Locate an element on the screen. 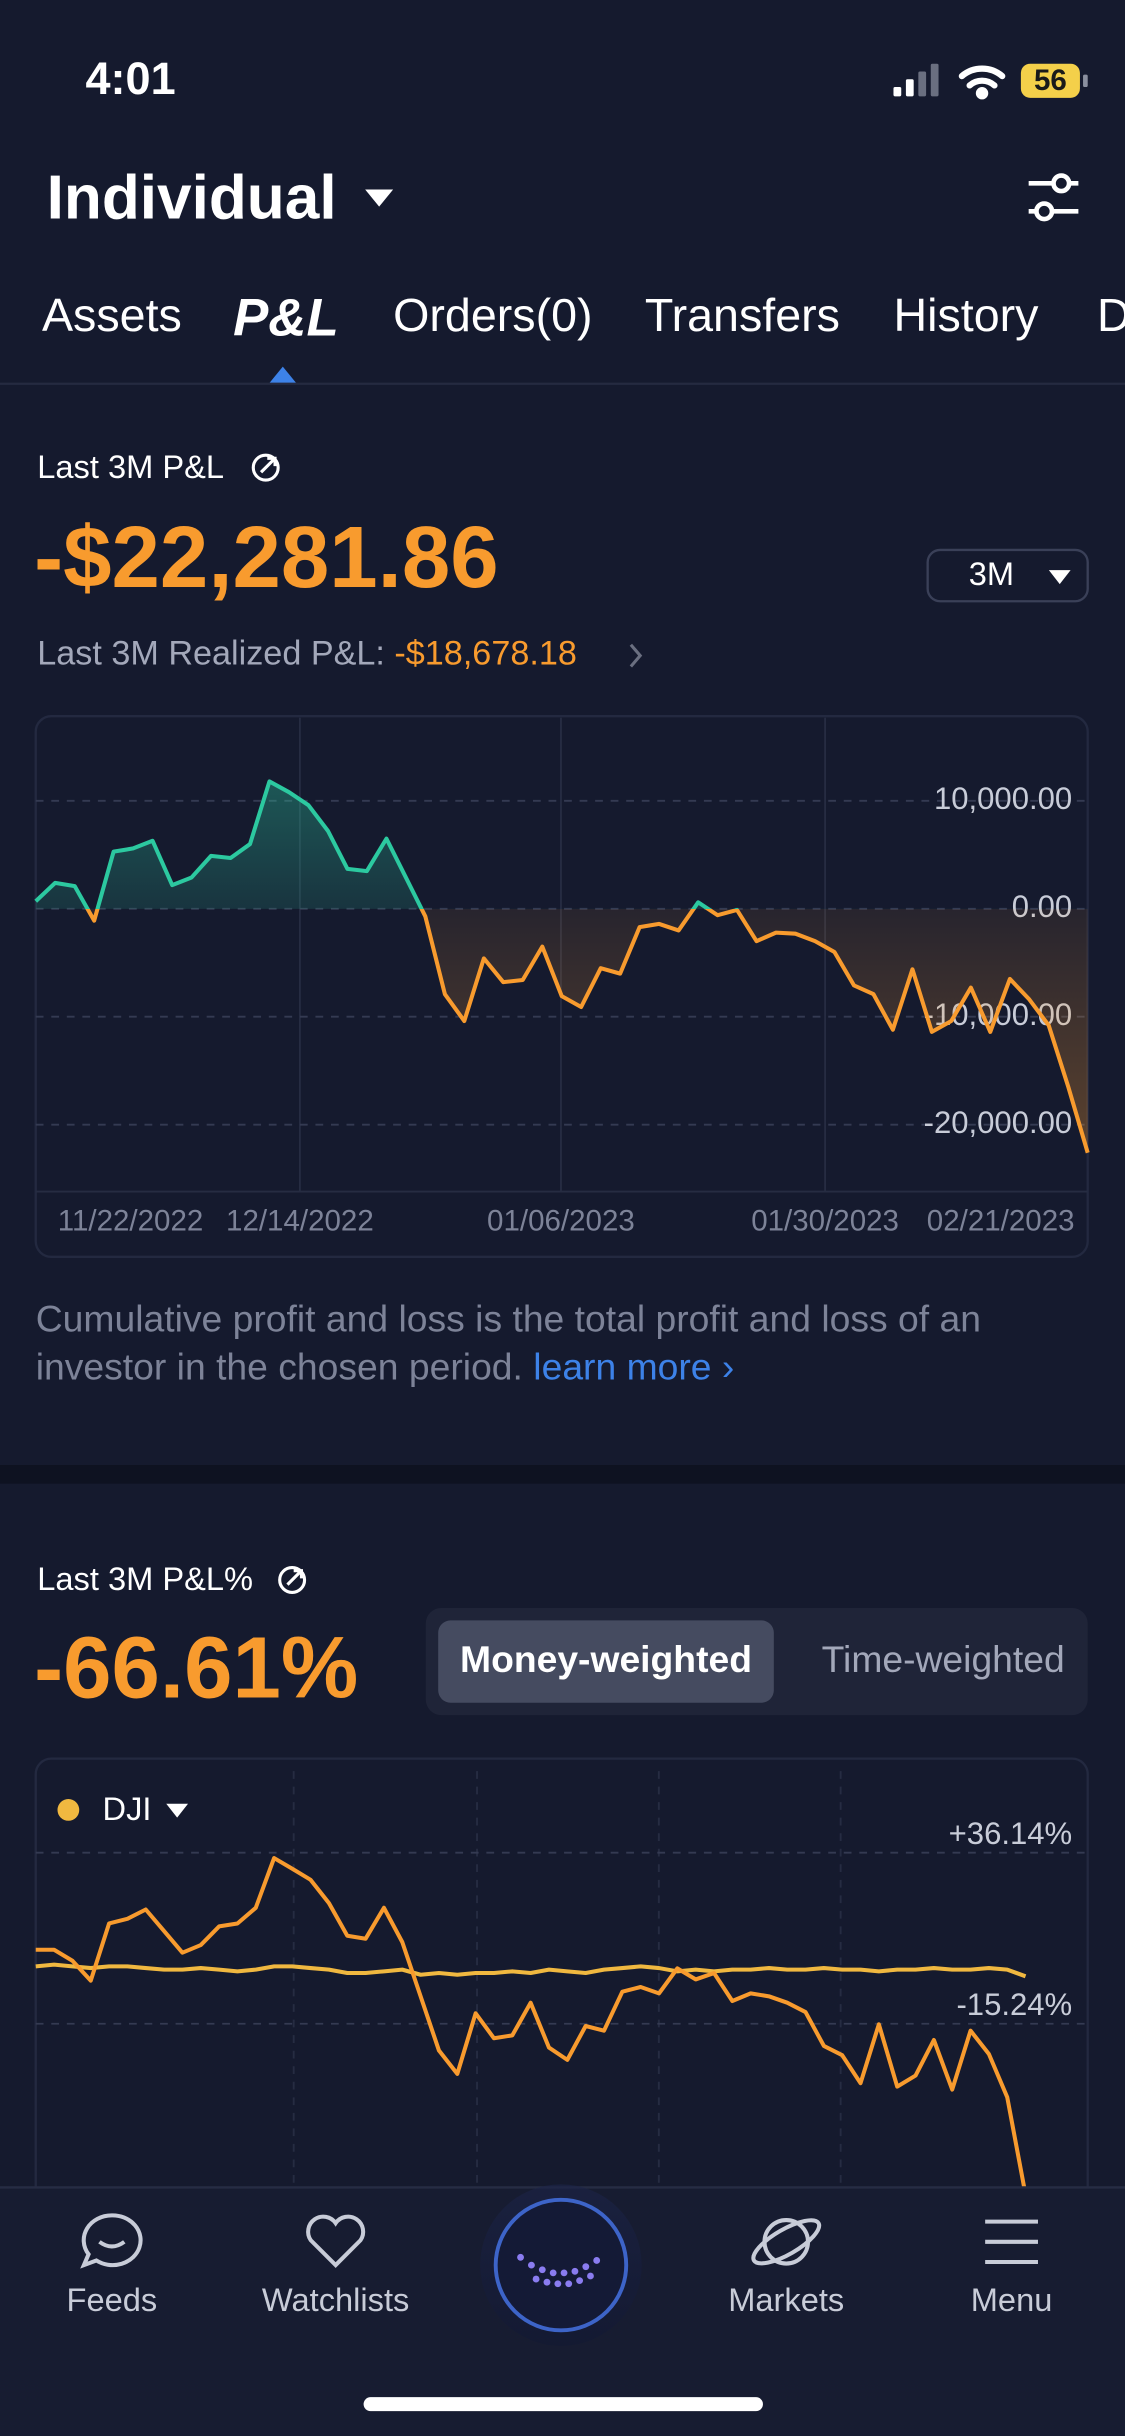  pnl-pct-label: Last 3M P&L% is located at coordinates (145, 1578).